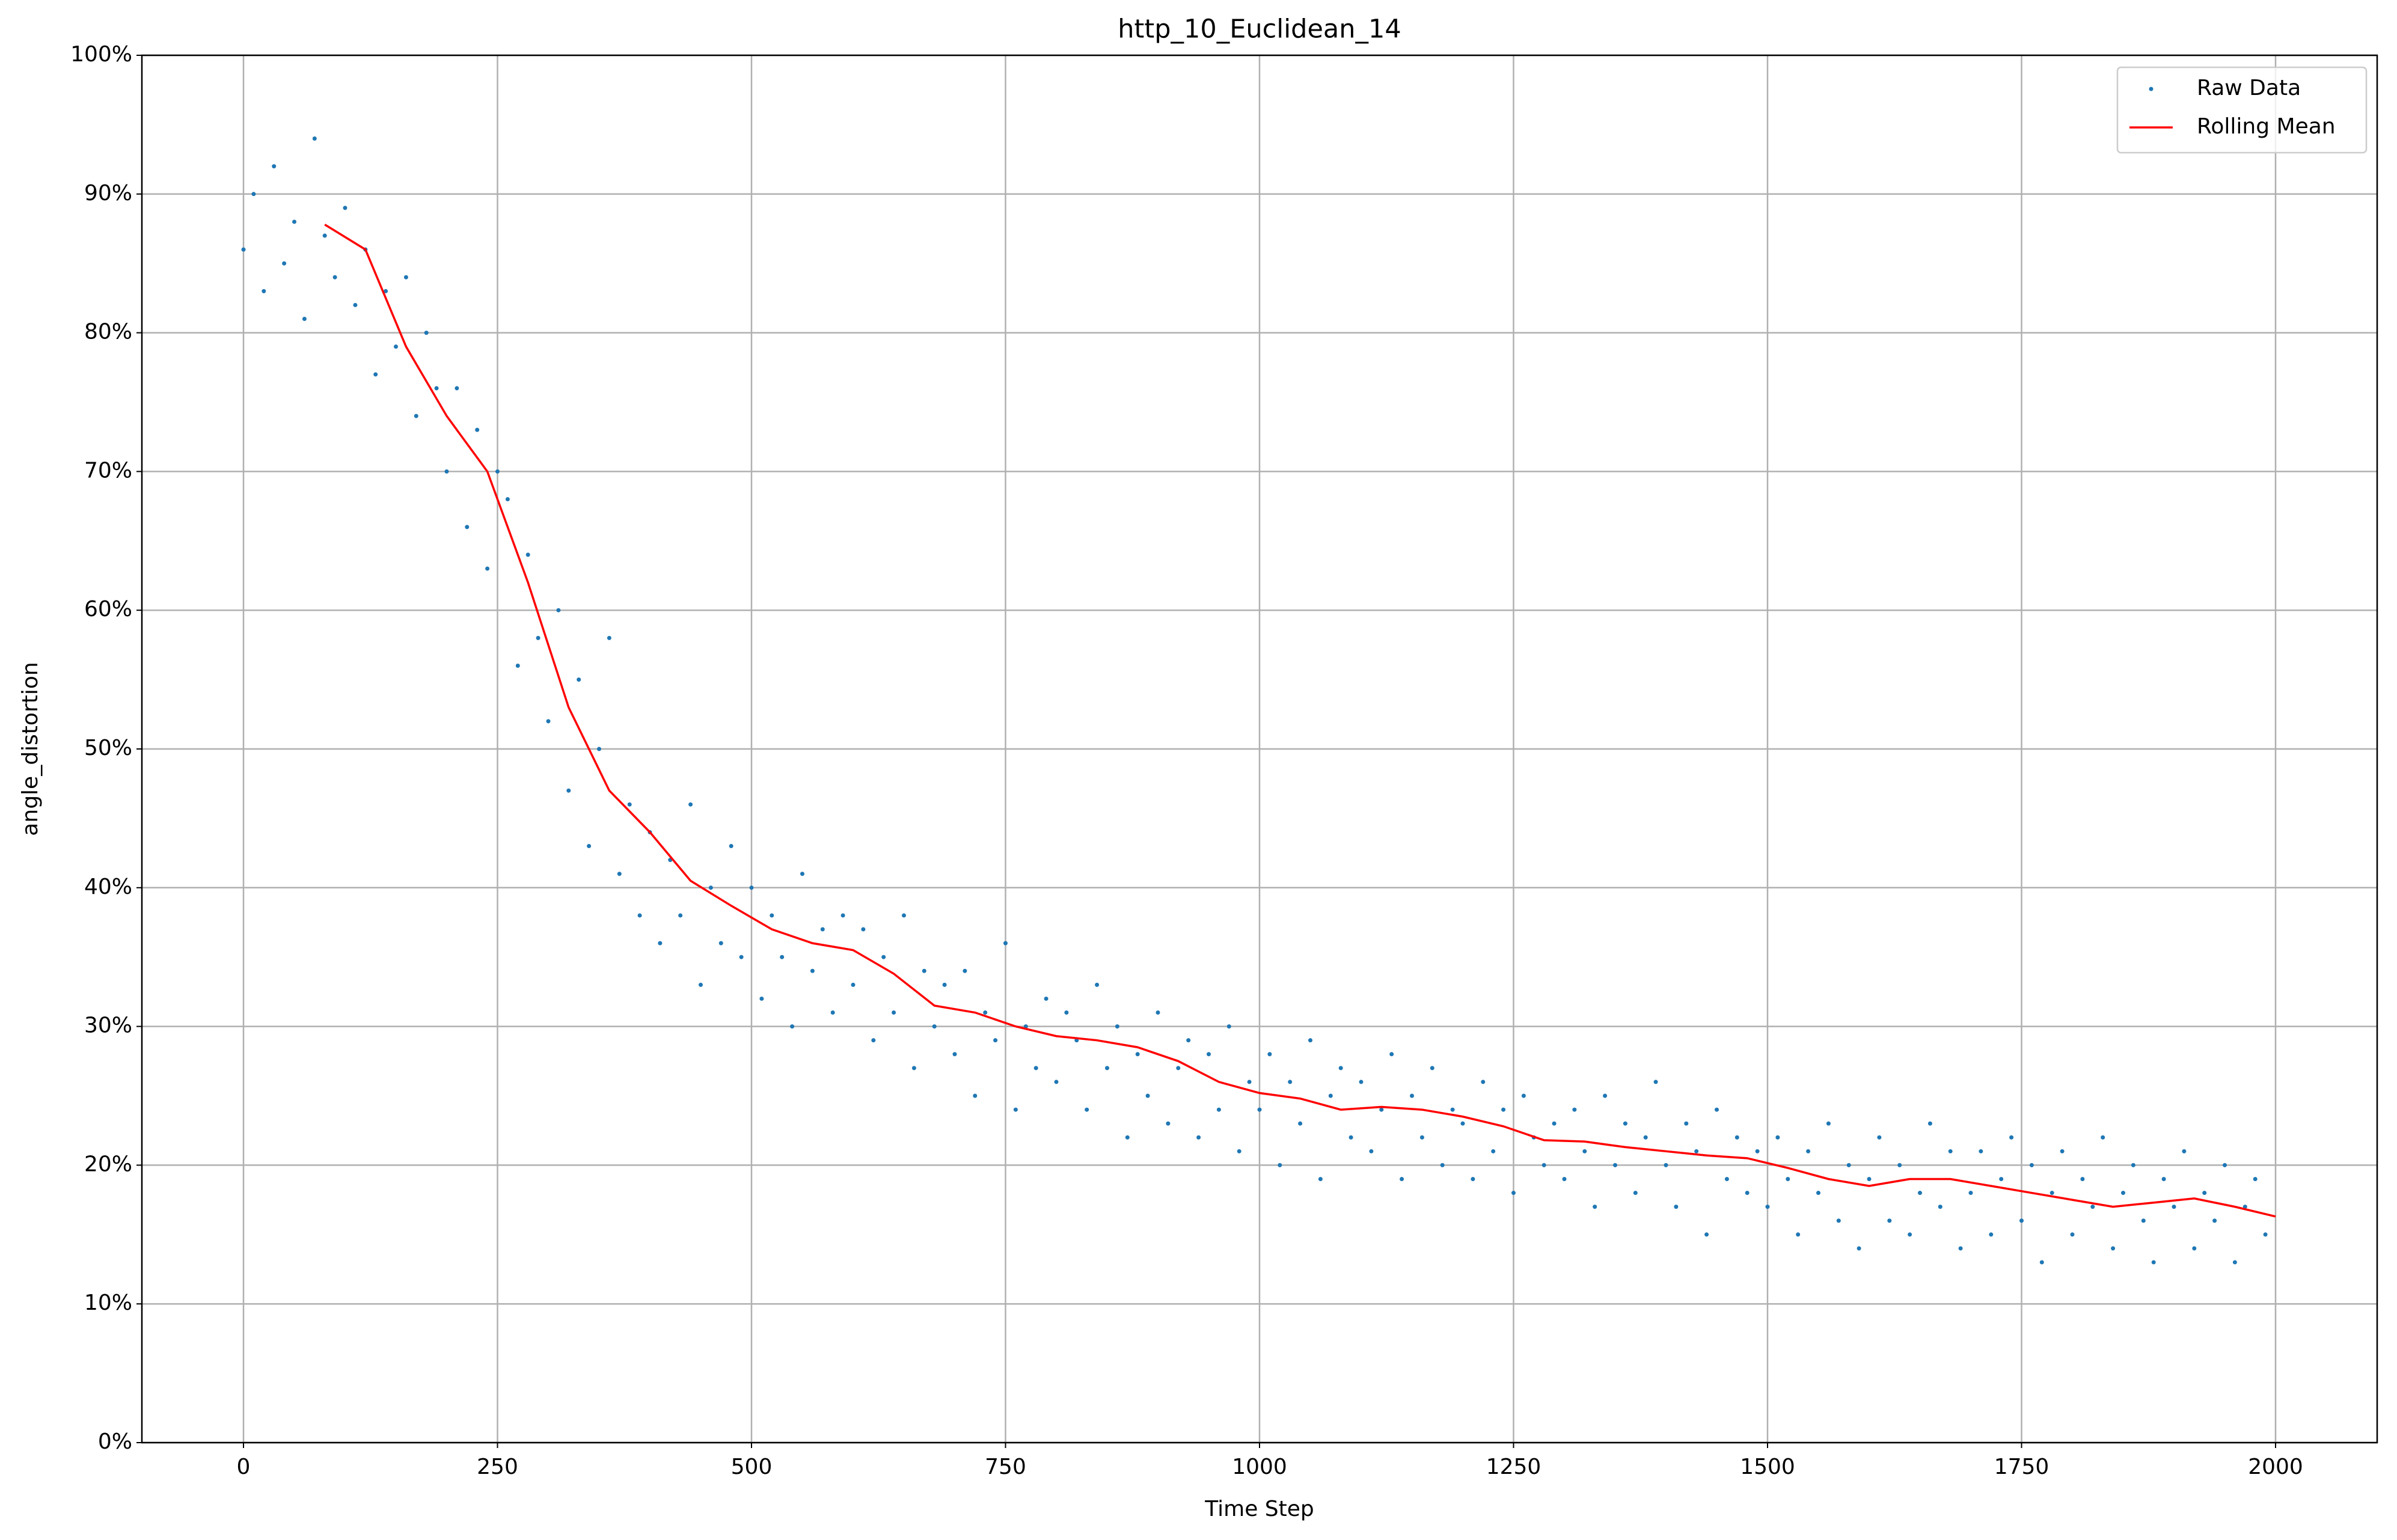 Image resolution: width=2397 pixels, height=1540 pixels. What do you see at coordinates (2249, 88) in the screenshot?
I see `legend-label: Raw Data` at bounding box center [2249, 88].